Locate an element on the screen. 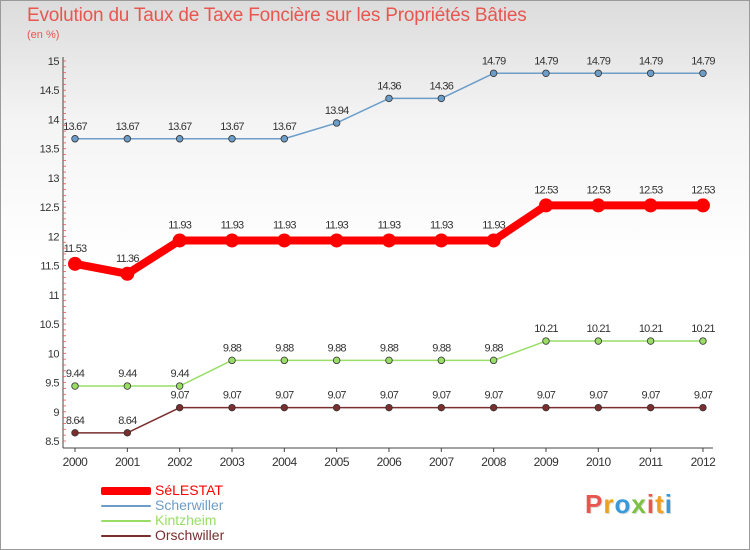 The image size is (750, 550). proxiti-logo: Proxiti is located at coordinates (629, 504).